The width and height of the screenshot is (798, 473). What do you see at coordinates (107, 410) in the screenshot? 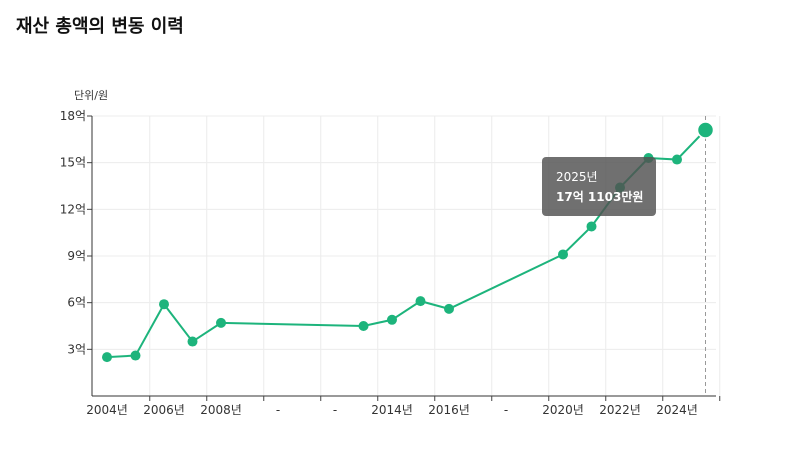
I see `x-tick-label: 2004년` at bounding box center [107, 410].